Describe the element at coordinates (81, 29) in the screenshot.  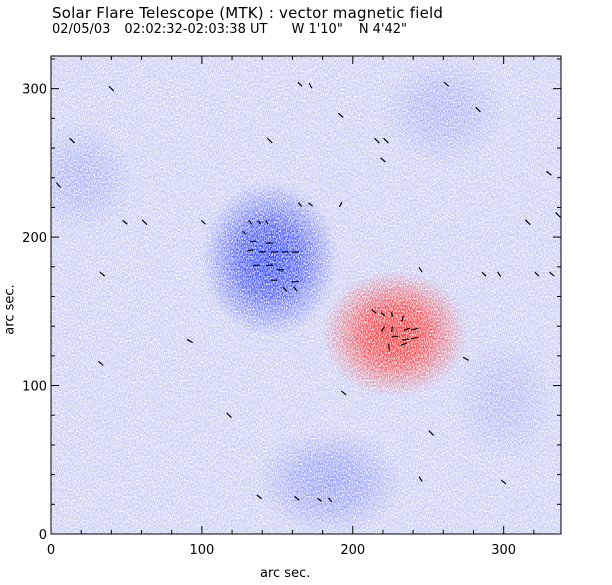
I see `observation-date: 02/05/03` at that location.